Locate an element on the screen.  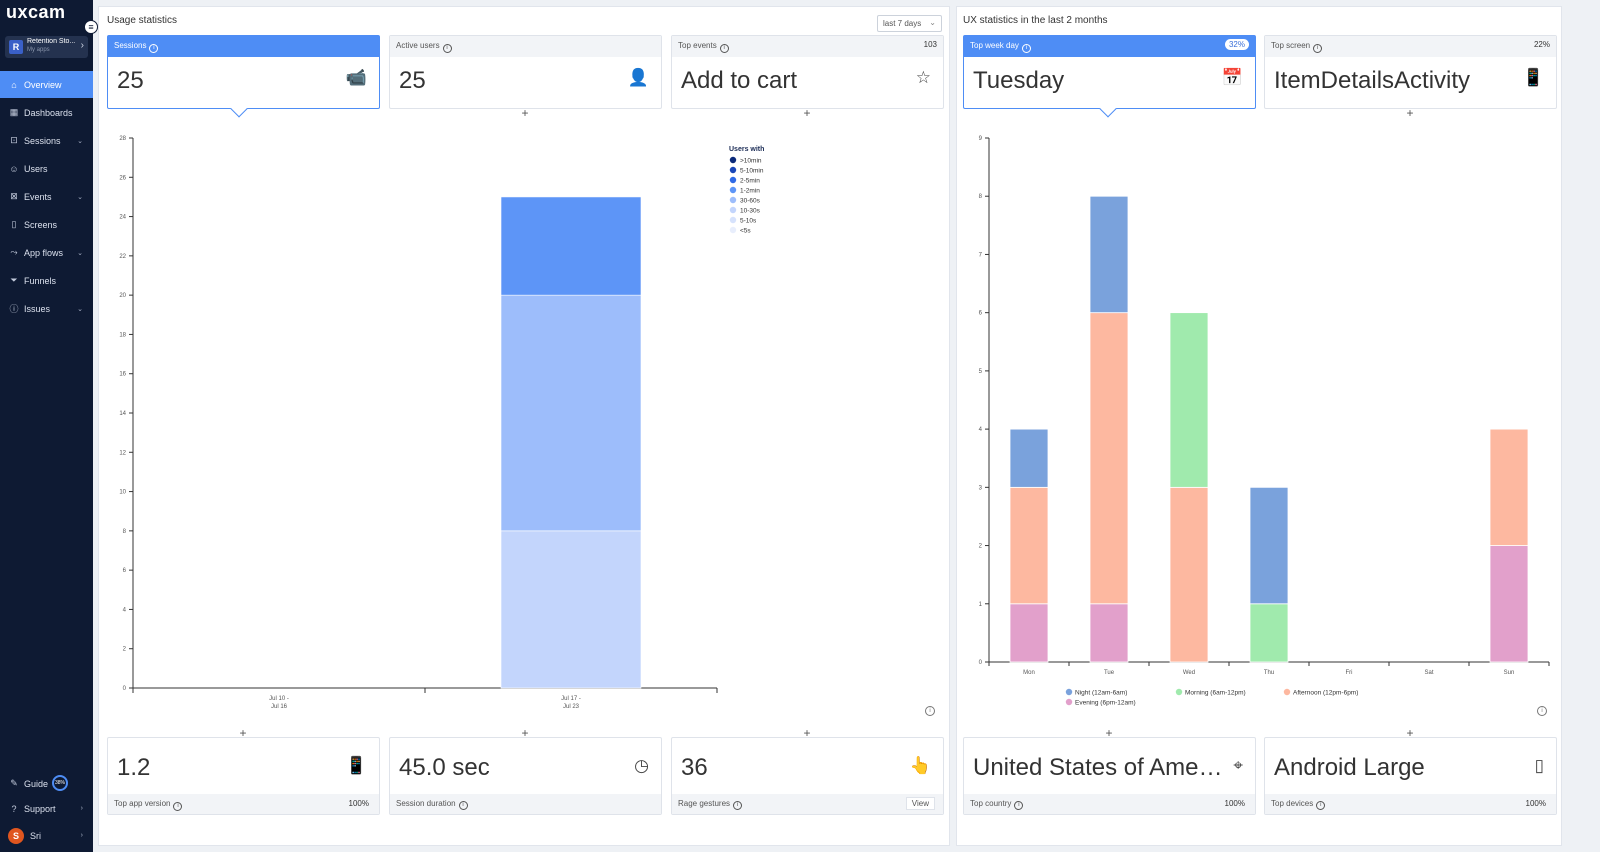
card-value: Tuesday is located at coordinates (1019, 80).